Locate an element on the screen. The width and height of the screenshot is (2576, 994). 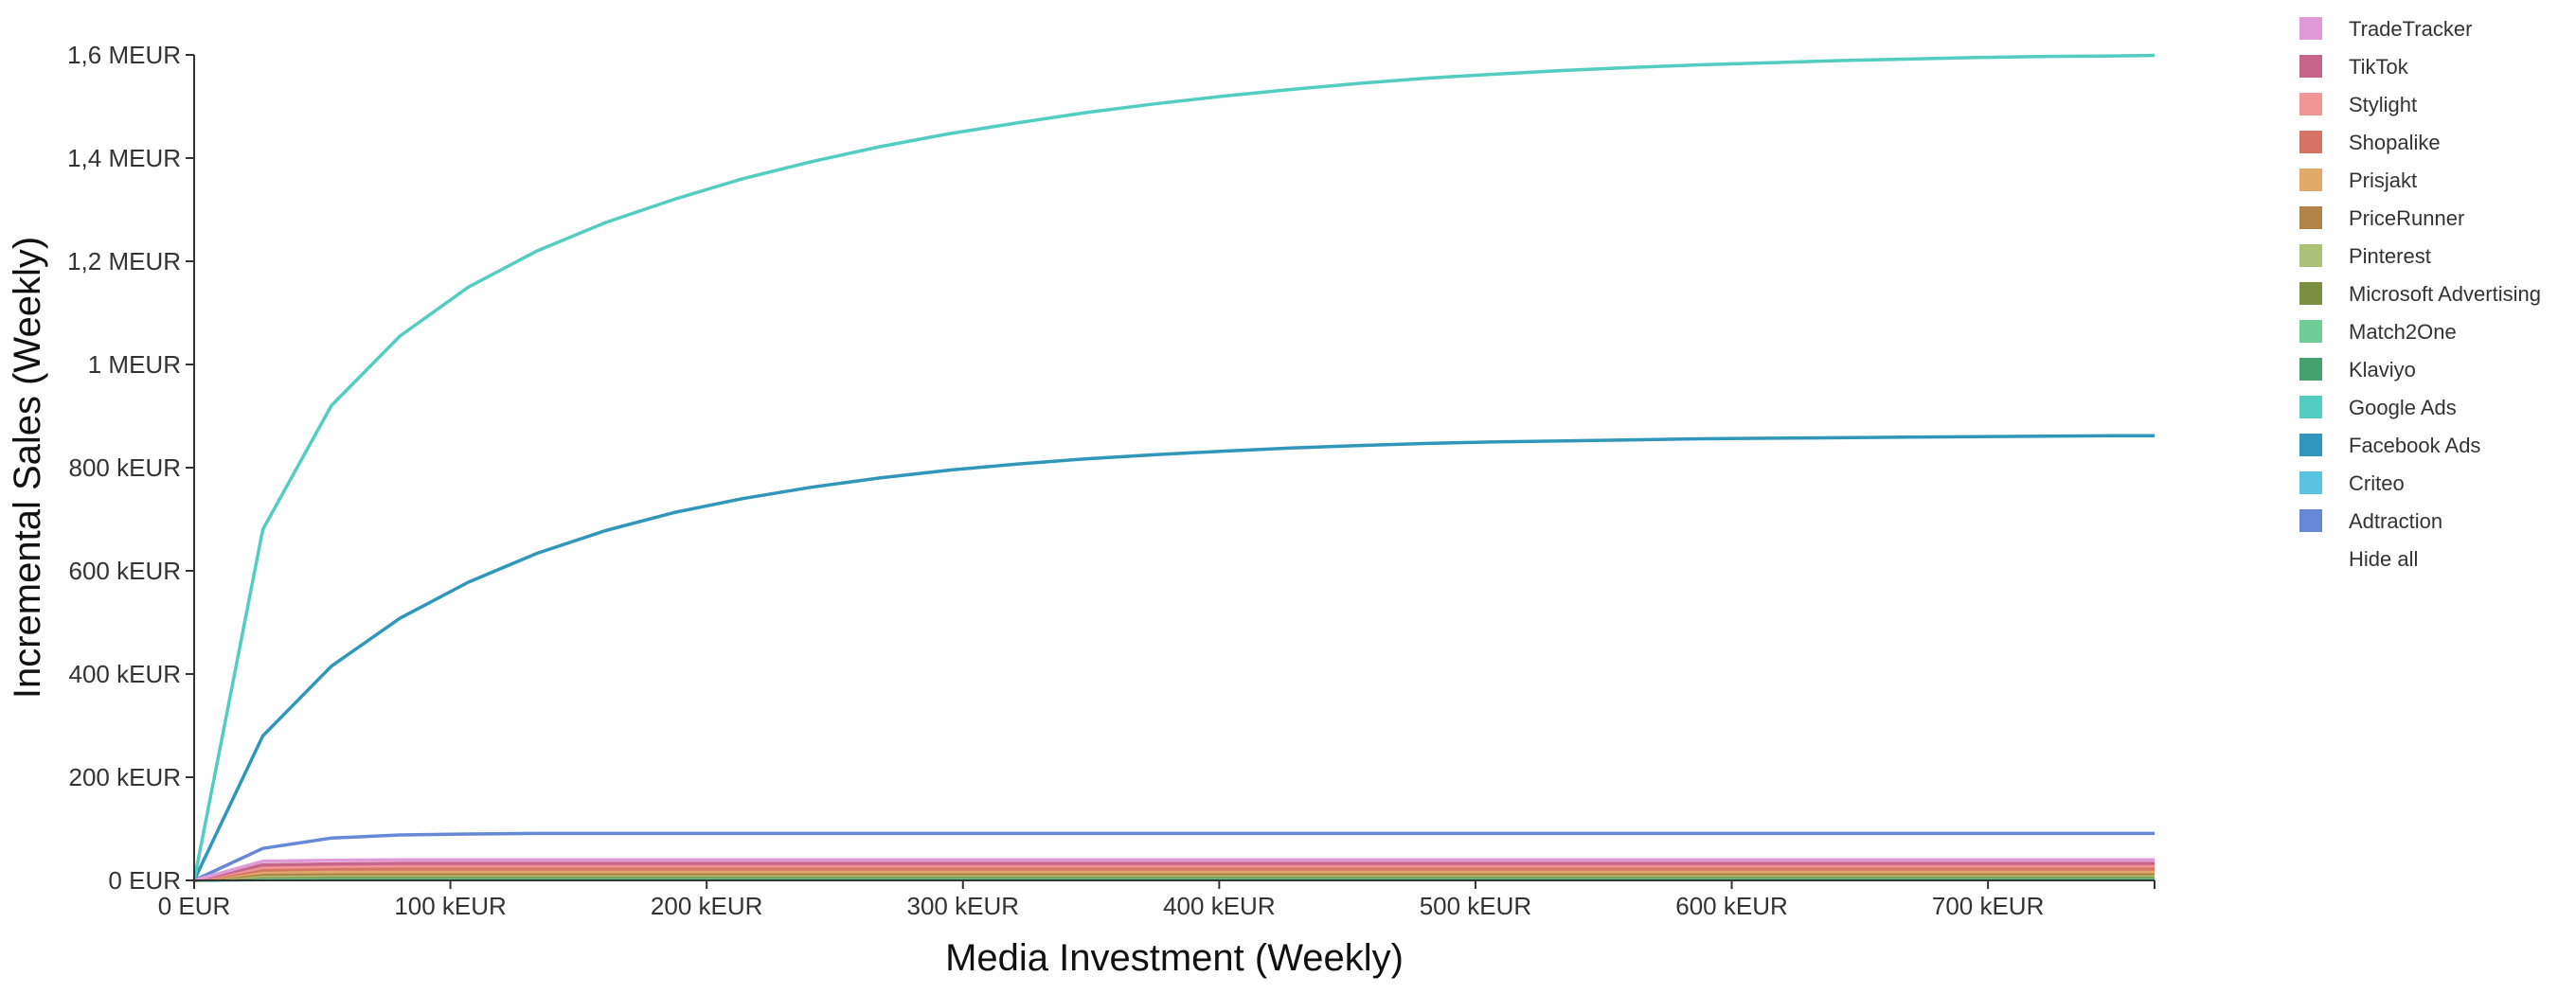
legend-item-microsoft-advertising: Microsoft Advertising is located at coordinates (2420, 294).